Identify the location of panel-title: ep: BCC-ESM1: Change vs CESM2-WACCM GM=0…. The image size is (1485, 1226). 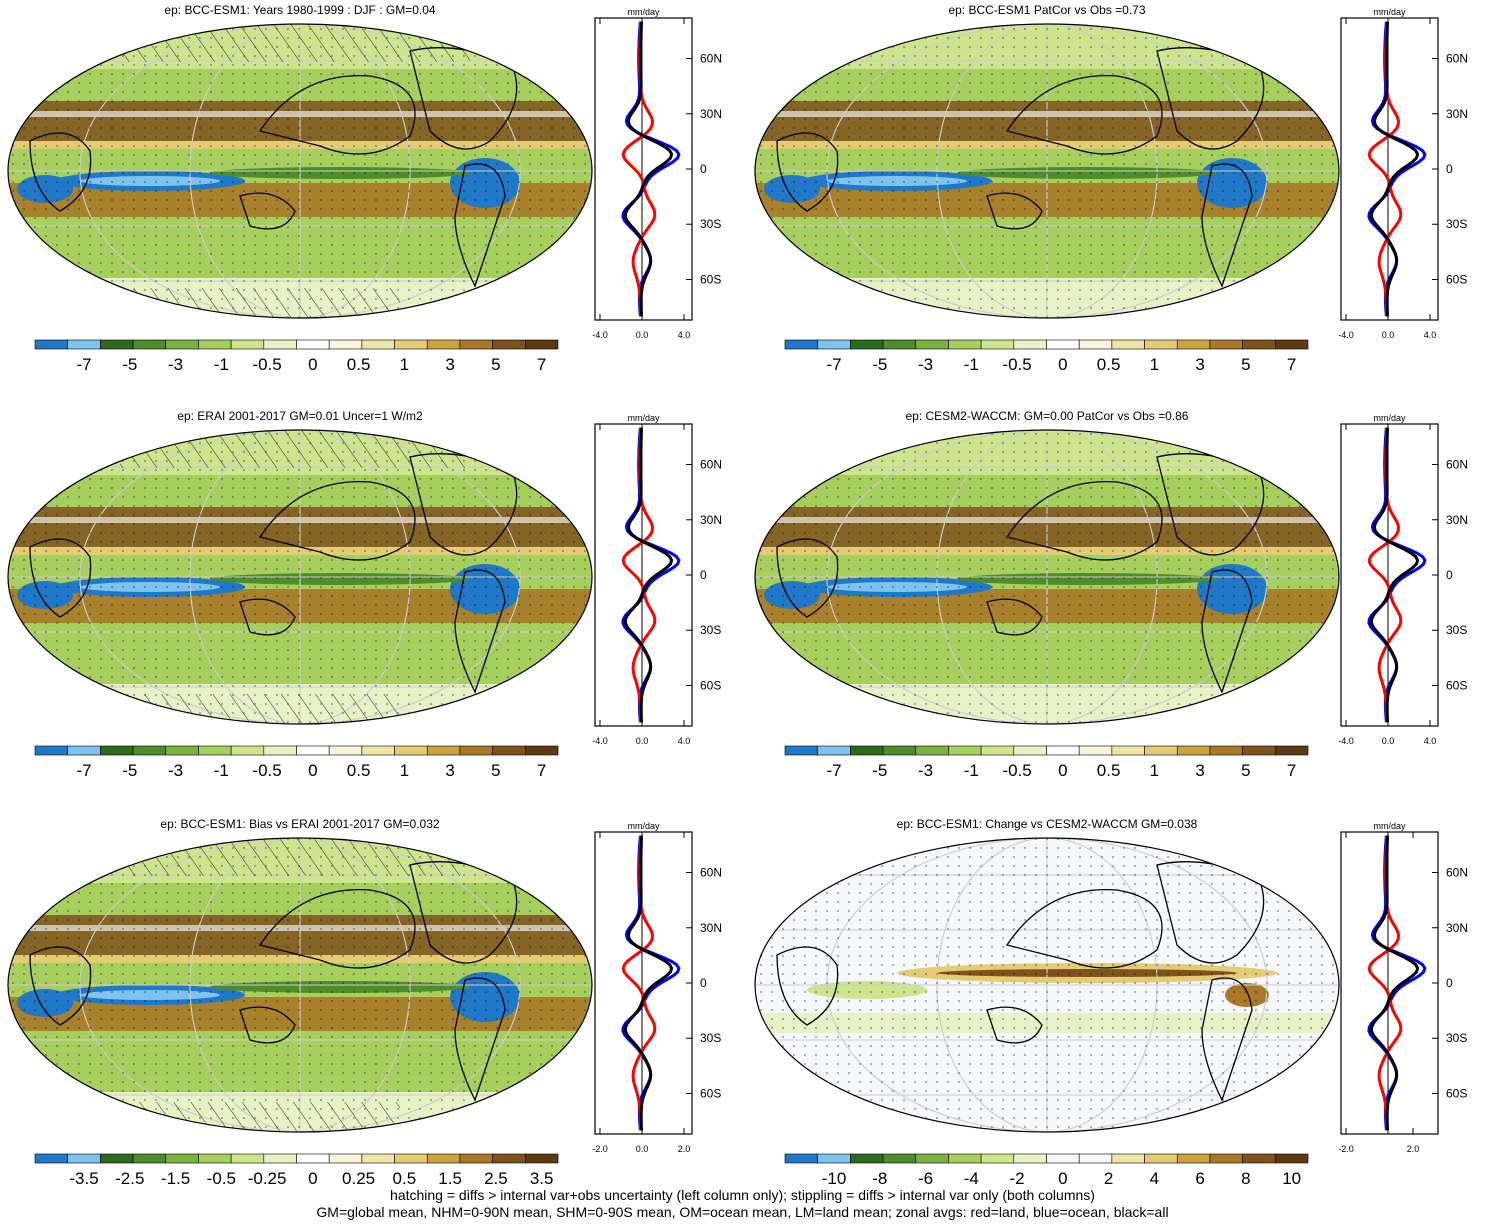
(1047, 824).